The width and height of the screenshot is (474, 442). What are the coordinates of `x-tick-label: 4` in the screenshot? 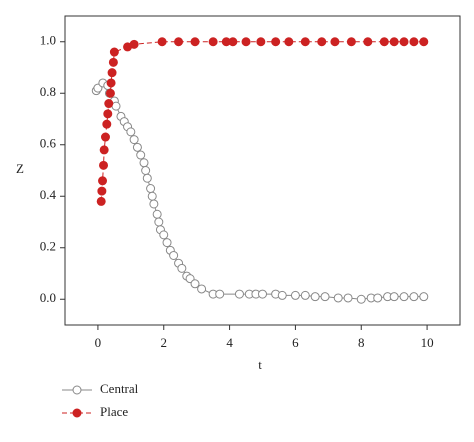 It's located at (229, 342).